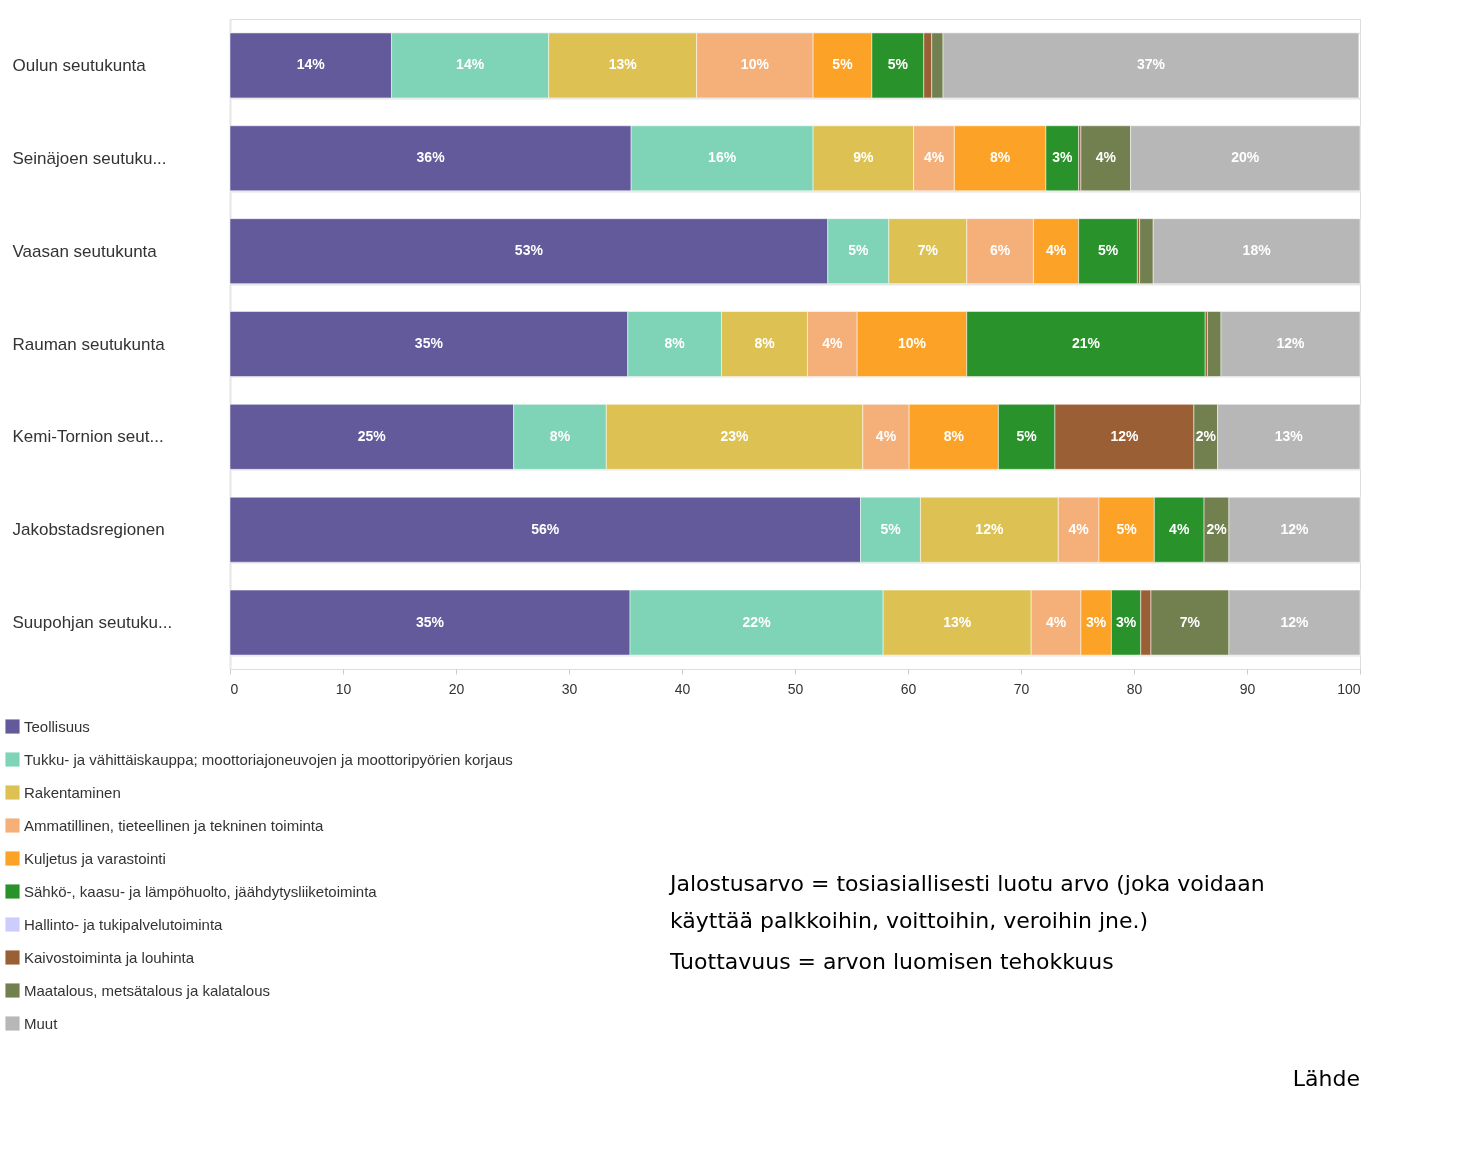 This screenshot has width=1468, height=1159. What do you see at coordinates (864, 157) in the screenshot?
I see `data-label: 9%` at bounding box center [864, 157].